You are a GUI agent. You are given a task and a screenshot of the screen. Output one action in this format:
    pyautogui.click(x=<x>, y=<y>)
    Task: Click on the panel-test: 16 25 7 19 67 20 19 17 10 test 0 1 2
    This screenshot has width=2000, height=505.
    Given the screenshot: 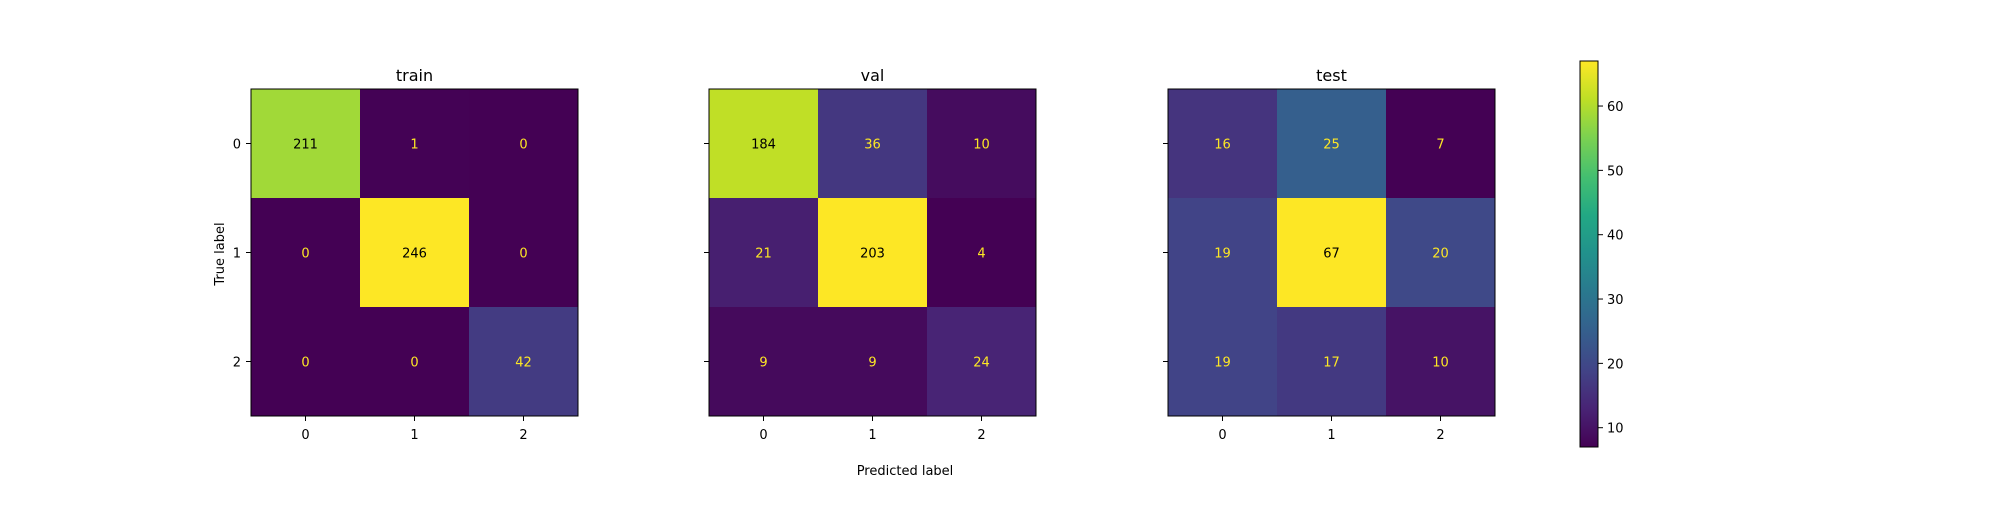 What is the action you would take?
    pyautogui.click(x=1329, y=254)
    